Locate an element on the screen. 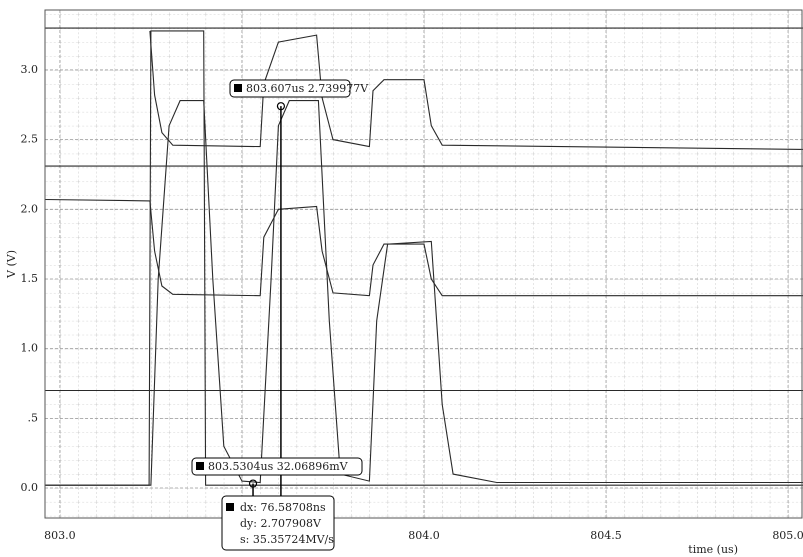 Image resolution: width=803 pixels, height=557 pixels. delta-box is located at coordinates (278, 523).